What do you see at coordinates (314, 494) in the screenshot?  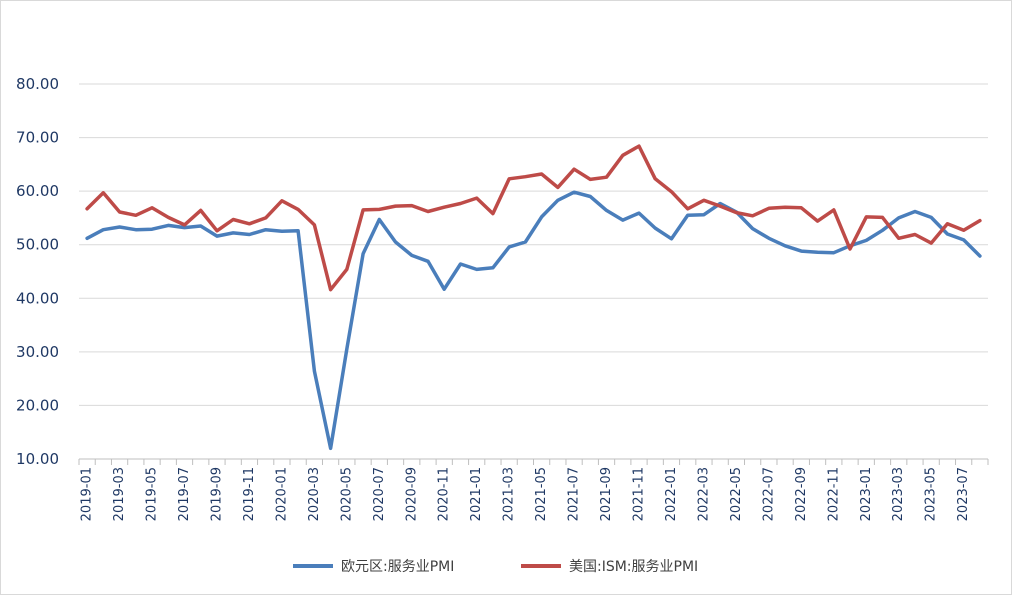 I see `x-tick-label: 2020-03` at bounding box center [314, 494].